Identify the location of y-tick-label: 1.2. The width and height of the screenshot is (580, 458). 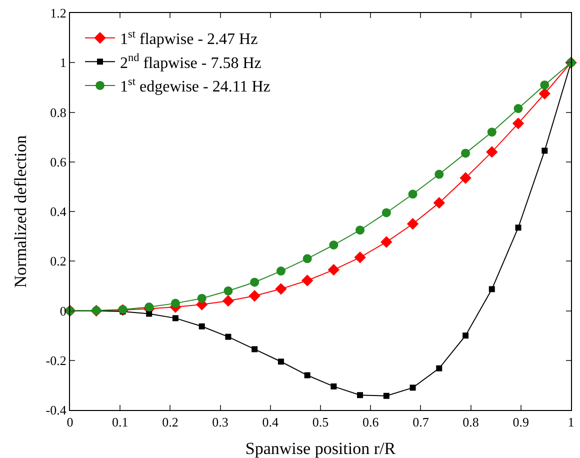
(58, 13).